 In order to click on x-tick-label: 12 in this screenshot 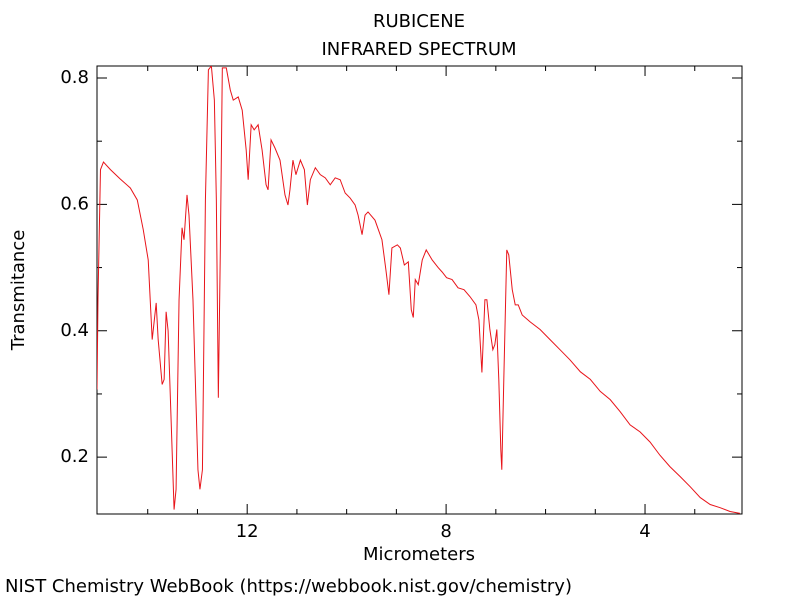, I will do `click(247, 531)`.